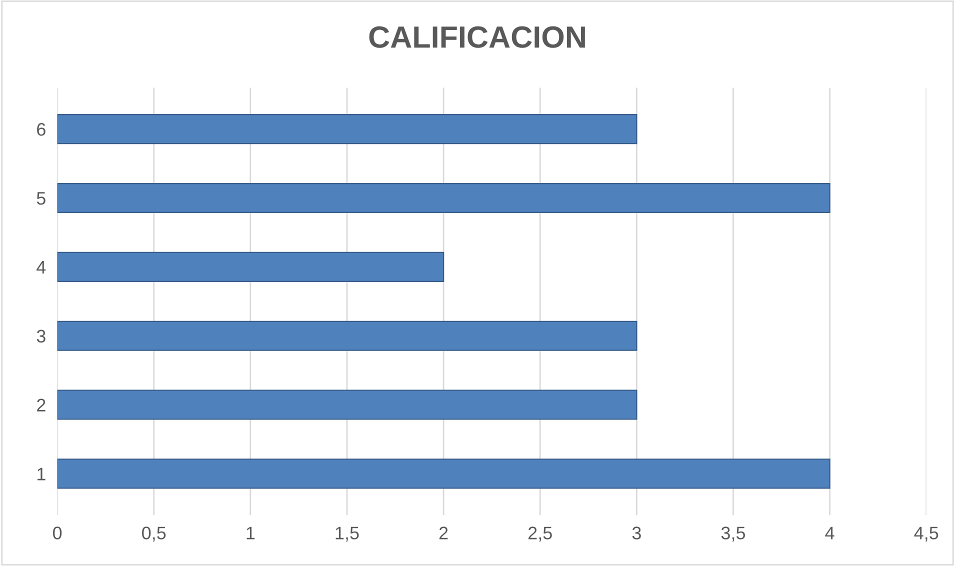 Image resolution: width=955 pixels, height=566 pixels. I want to click on x-tick-label: 0, so click(57, 533).